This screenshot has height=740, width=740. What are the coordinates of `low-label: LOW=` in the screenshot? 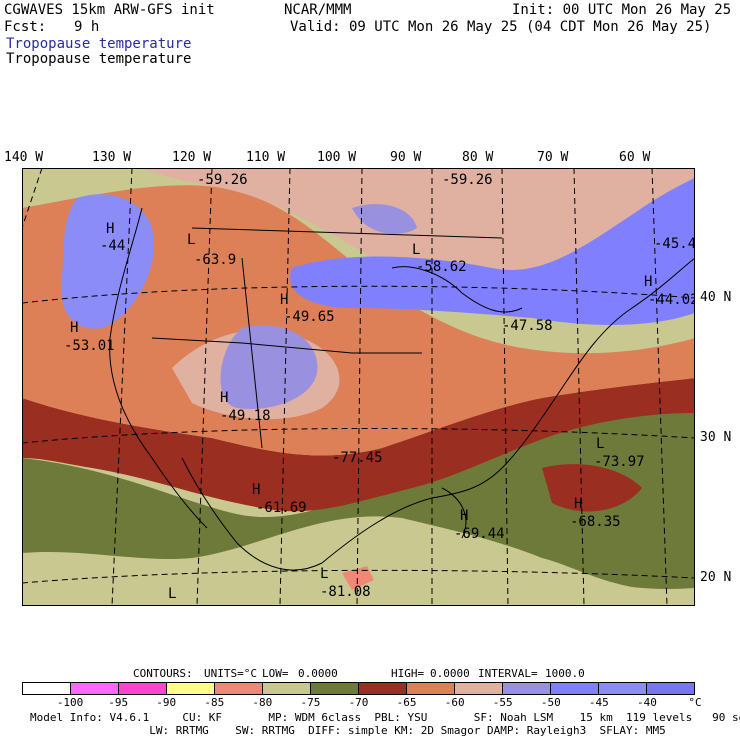 It's located at (275, 673).